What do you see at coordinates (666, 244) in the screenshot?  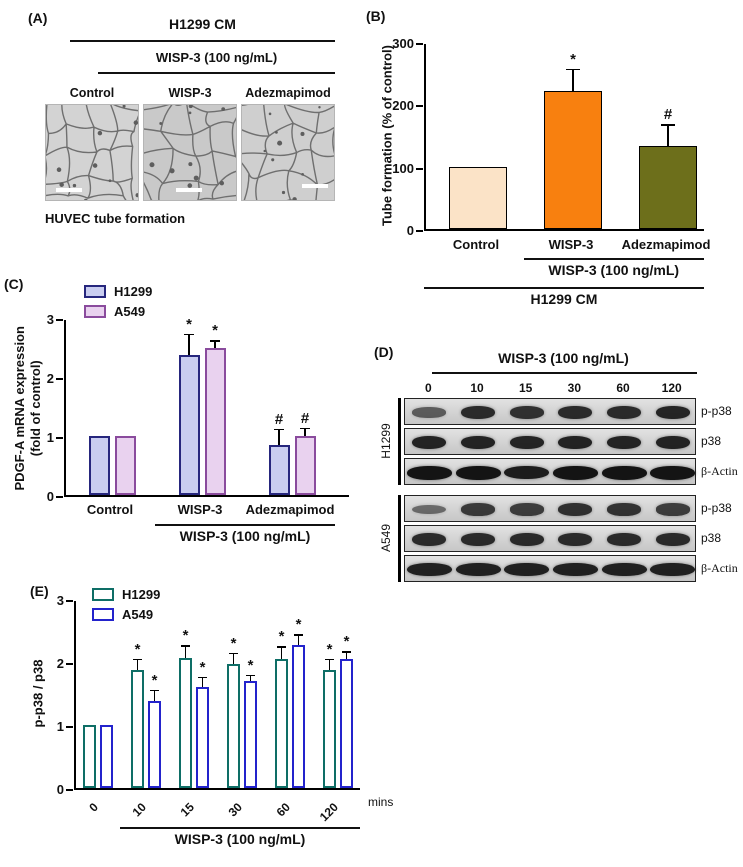 I see `x-tick-label: Adezmapimod` at bounding box center [666, 244].